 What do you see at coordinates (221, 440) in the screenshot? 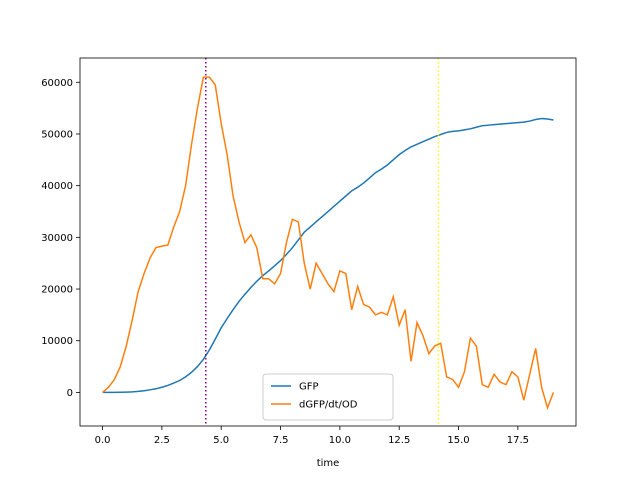
I see `x-tick-label: 5.0` at bounding box center [221, 440].